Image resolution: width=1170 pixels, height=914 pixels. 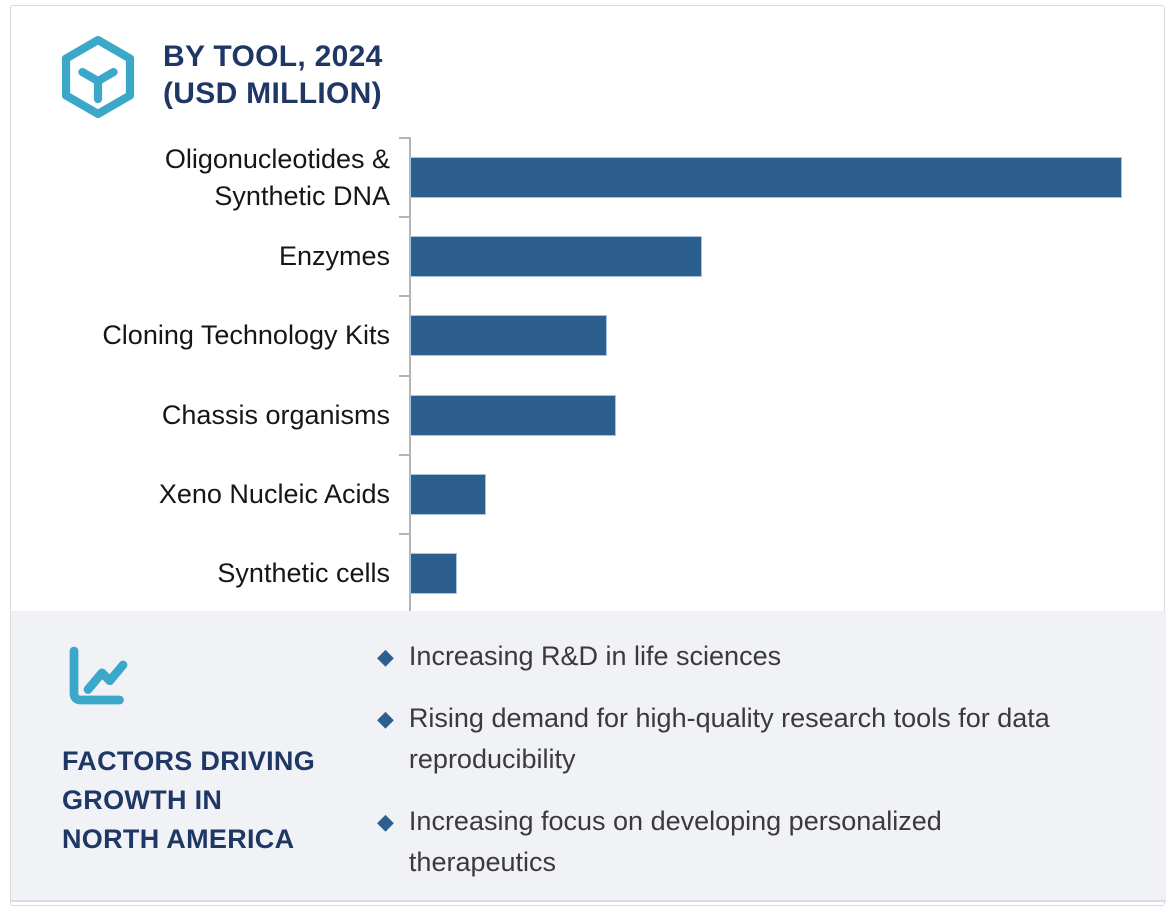 I want to click on factor-bullet-item: ◆ Increasing R&D in life sciences, so click(x=752, y=656).